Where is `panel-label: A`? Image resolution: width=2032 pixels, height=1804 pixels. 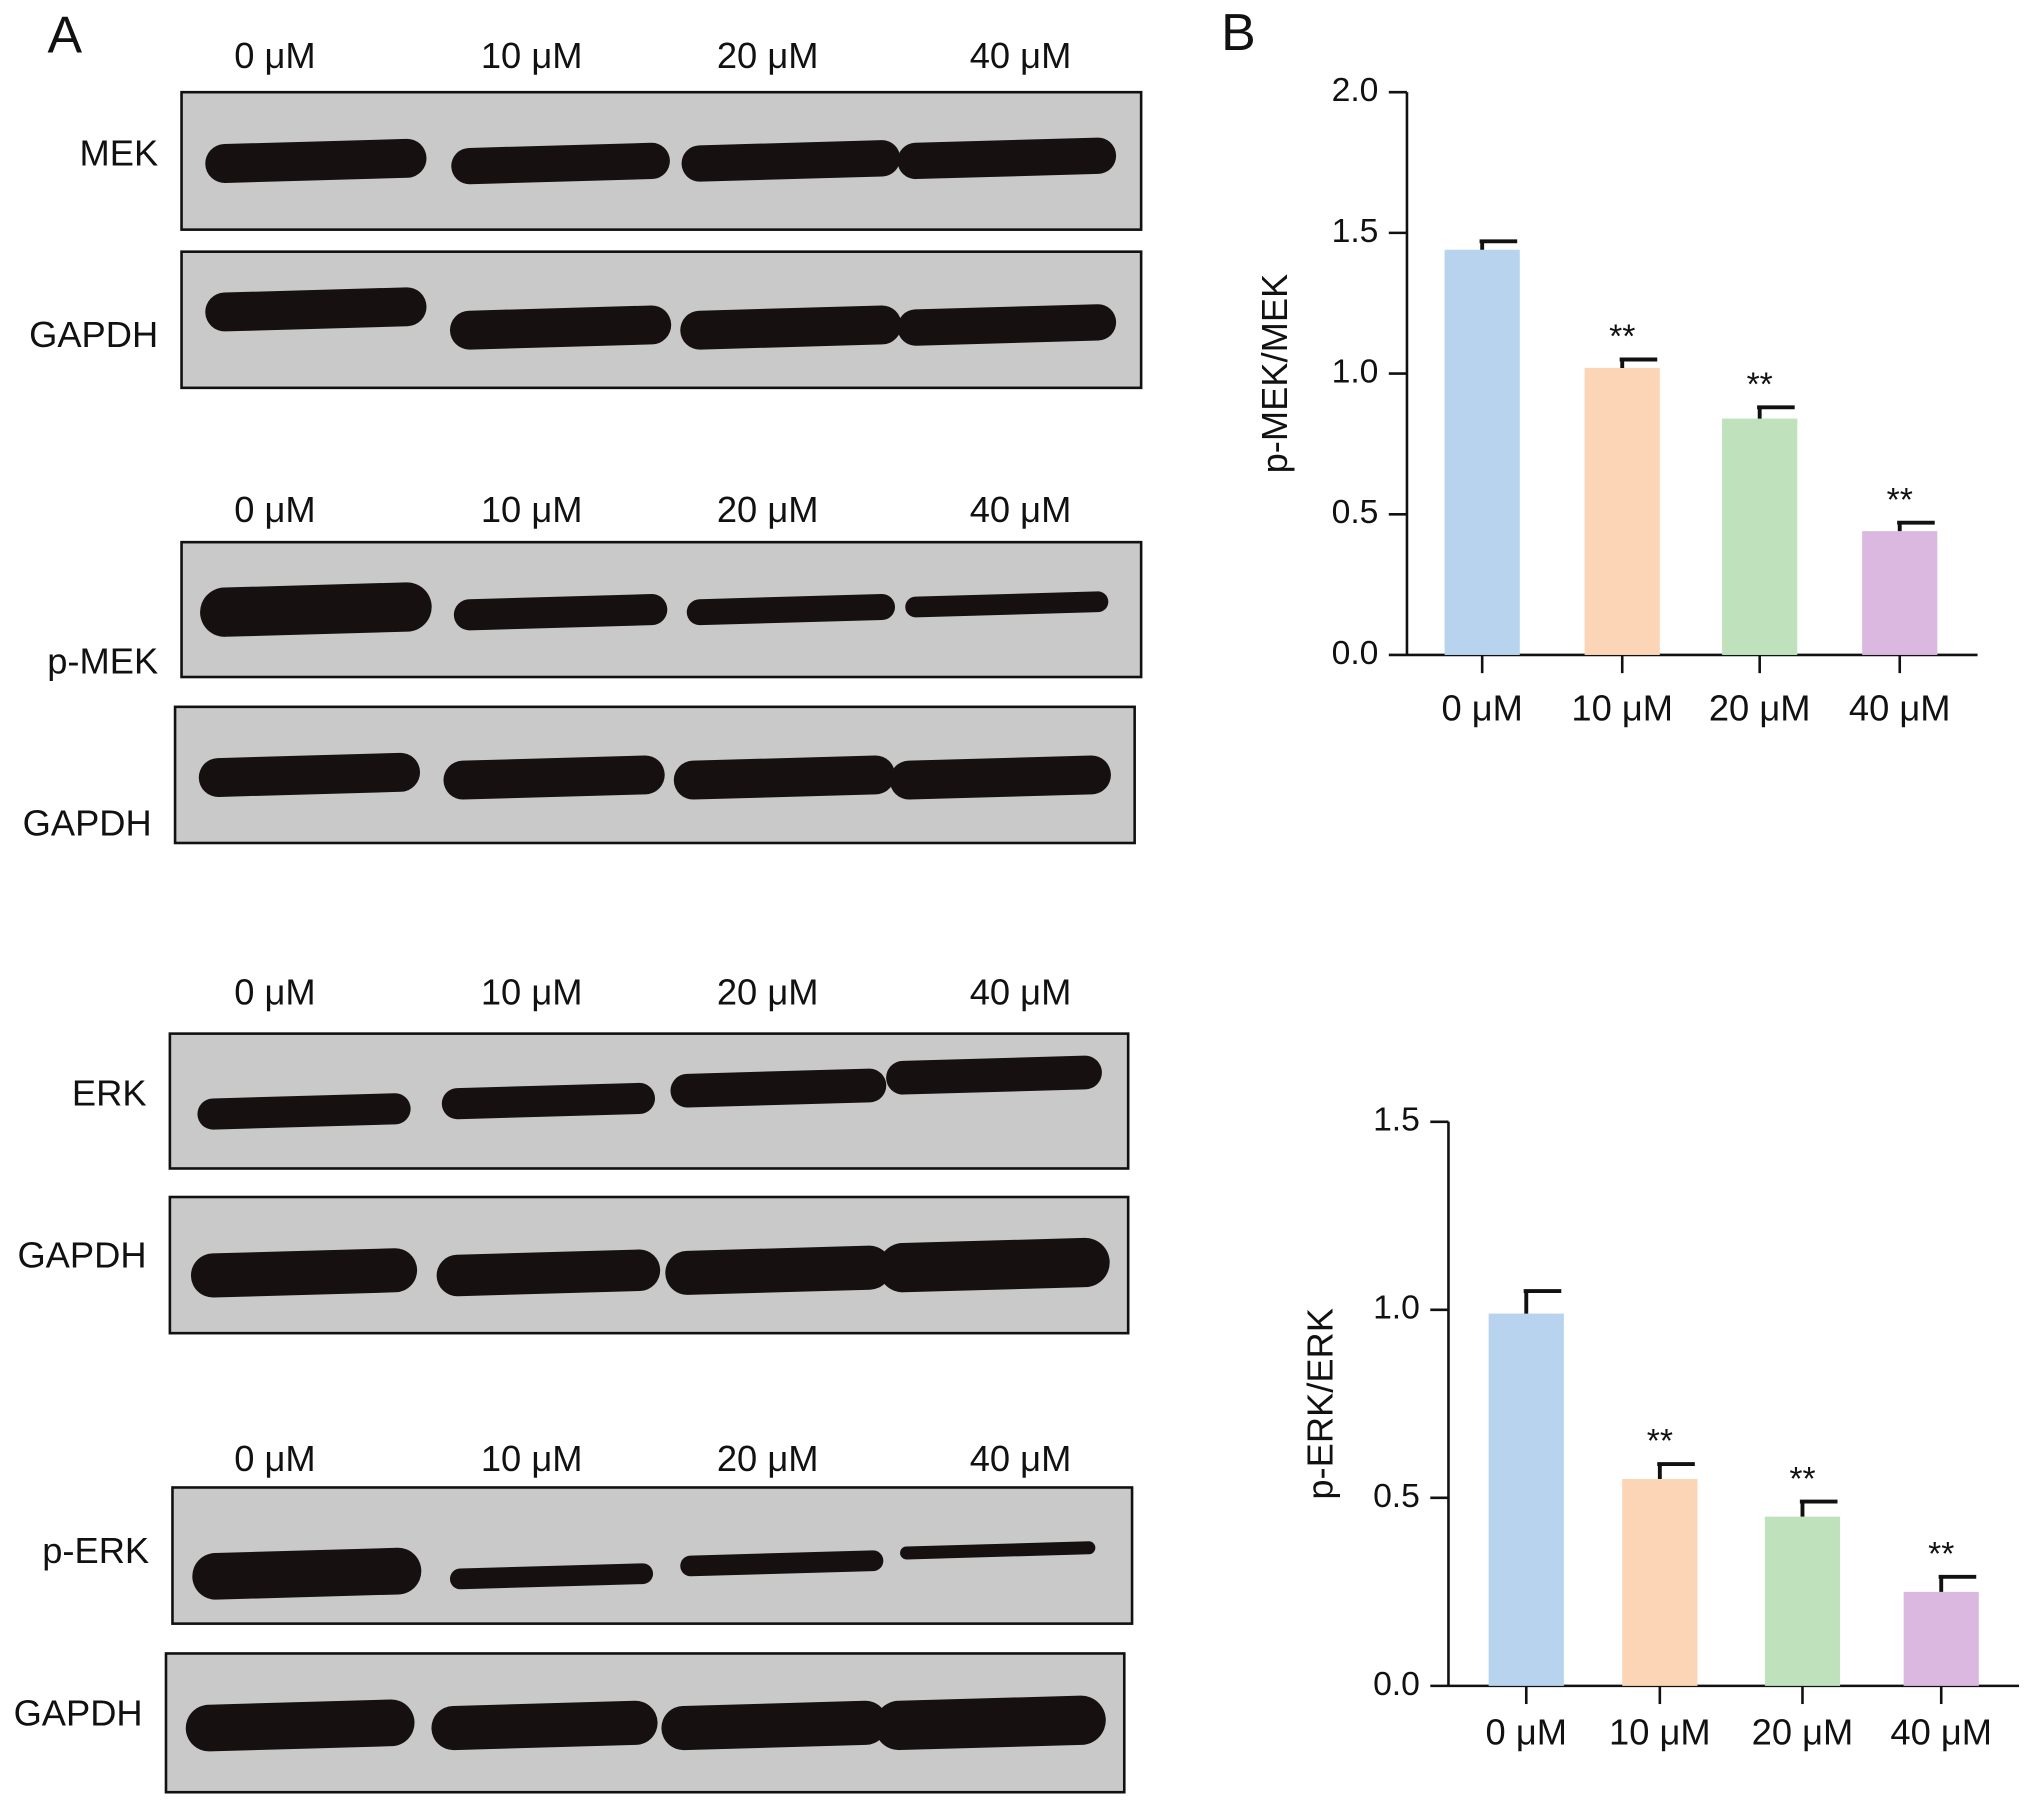
panel-label: A is located at coordinates (65, 35).